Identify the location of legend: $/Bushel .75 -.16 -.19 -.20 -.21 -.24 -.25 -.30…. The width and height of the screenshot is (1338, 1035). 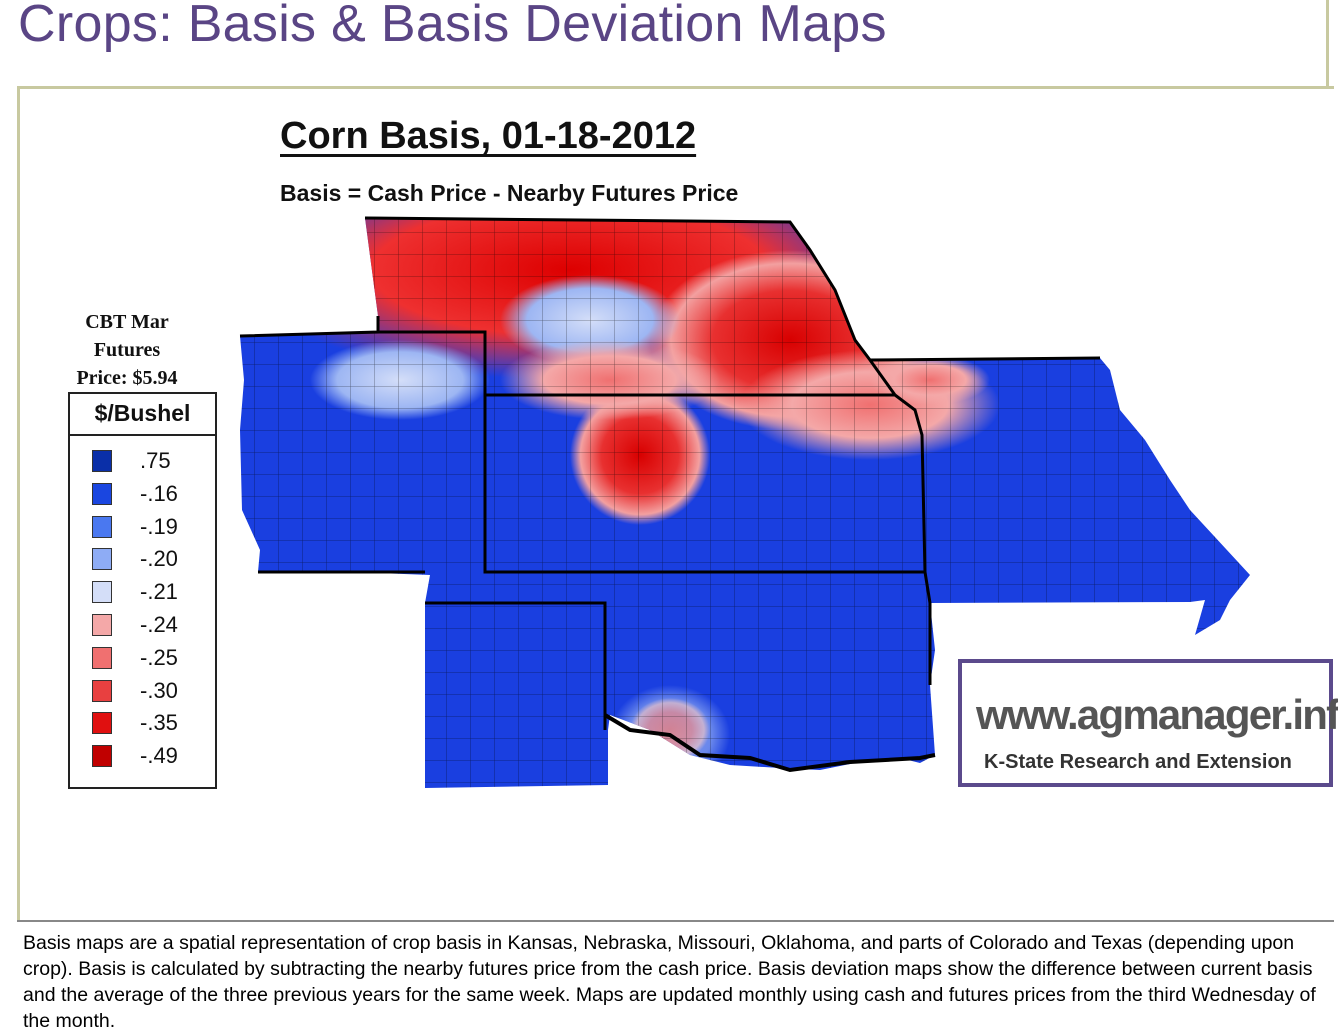
(142, 590).